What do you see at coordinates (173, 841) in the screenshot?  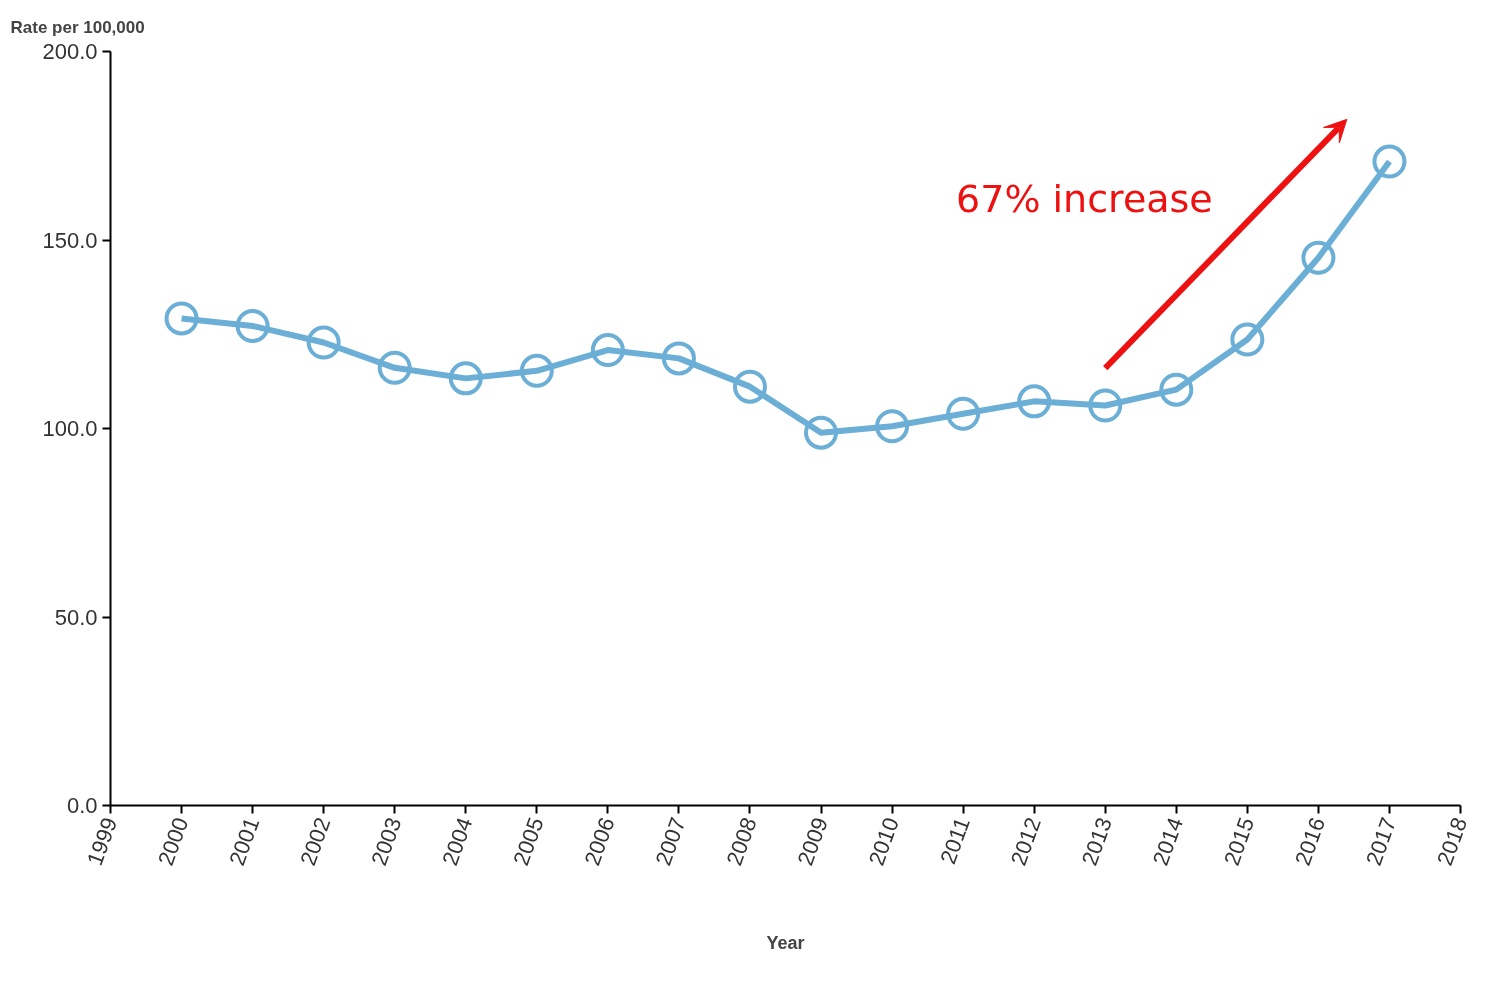 I see `x-tick-label: 2000` at bounding box center [173, 841].